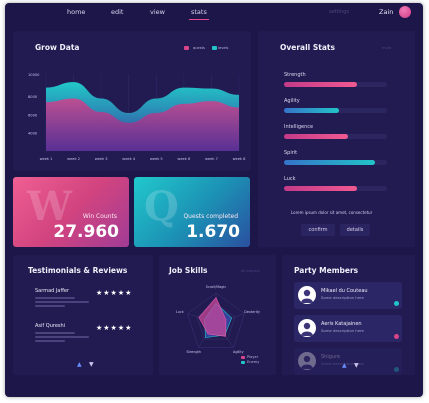 The image size is (429, 403). I want to click on party-members-title: Party Members, so click(326, 270).